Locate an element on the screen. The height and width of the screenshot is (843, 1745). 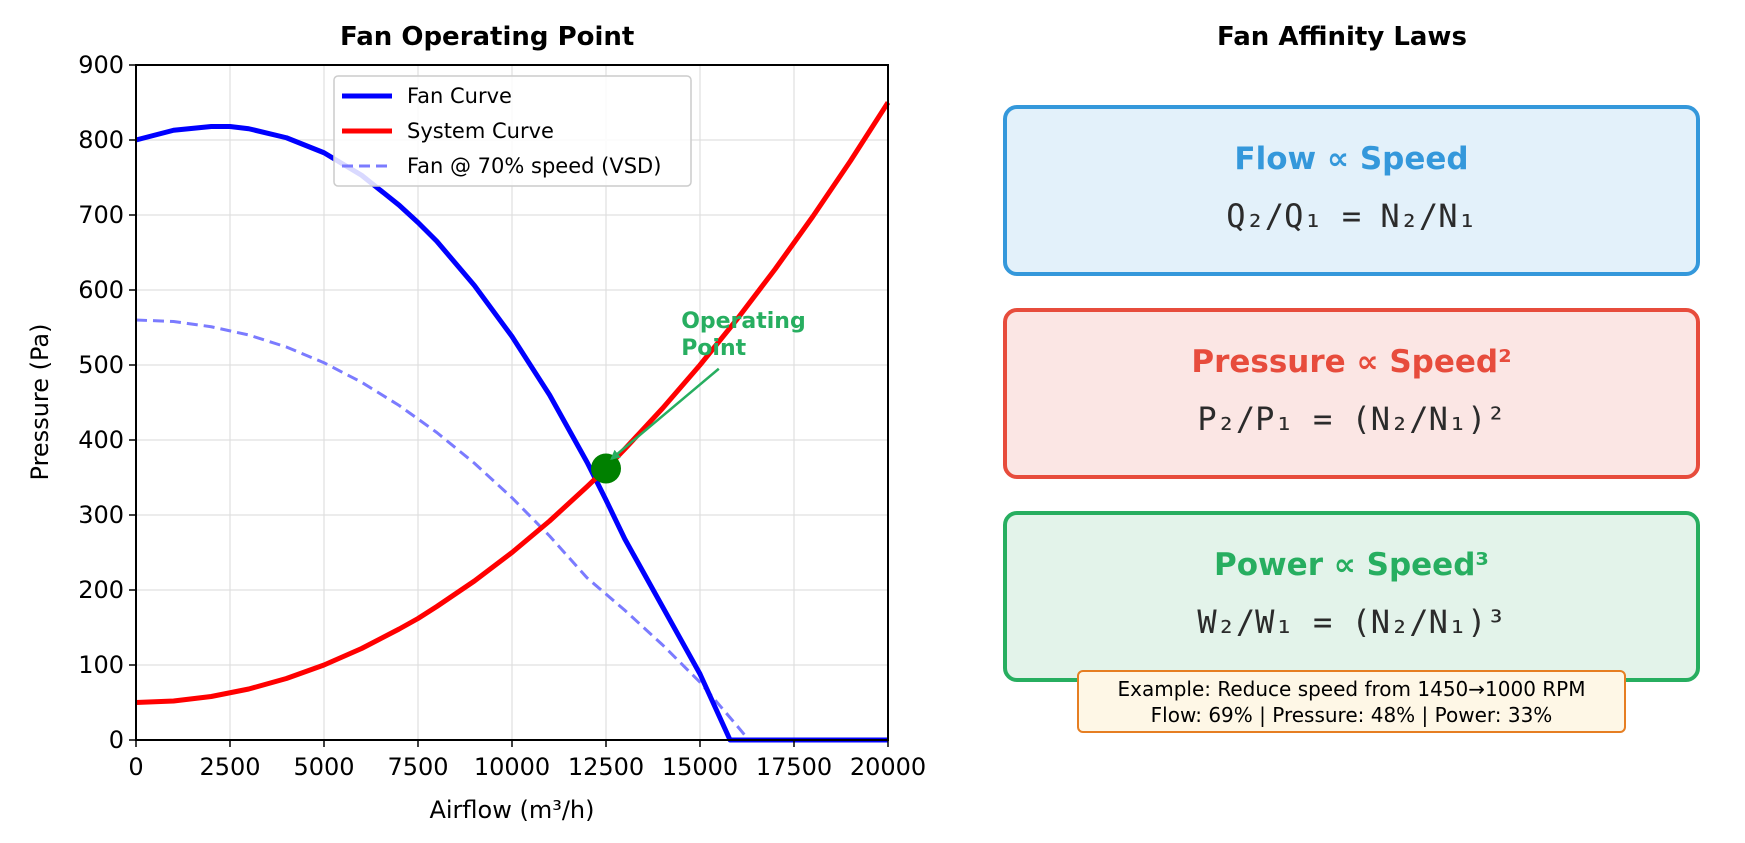
y-tick-label: 100 is located at coordinates (101, 665).